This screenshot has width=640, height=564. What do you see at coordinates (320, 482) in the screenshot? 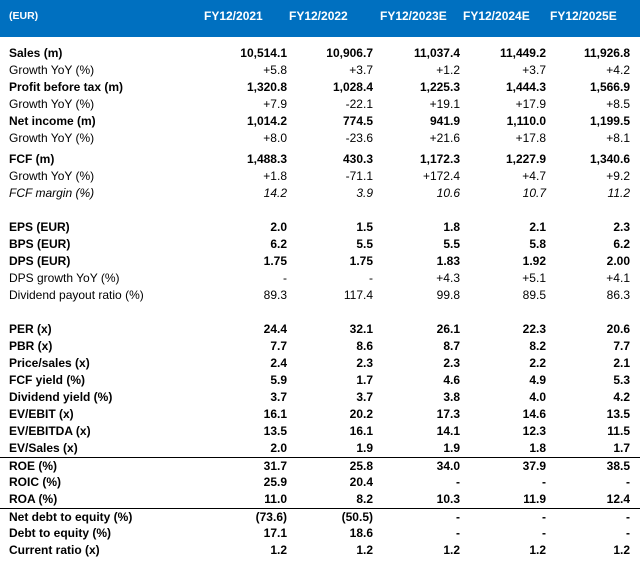
I see `table-row: ROIC (%) 25.9 20.4 - - -` at bounding box center [320, 482].